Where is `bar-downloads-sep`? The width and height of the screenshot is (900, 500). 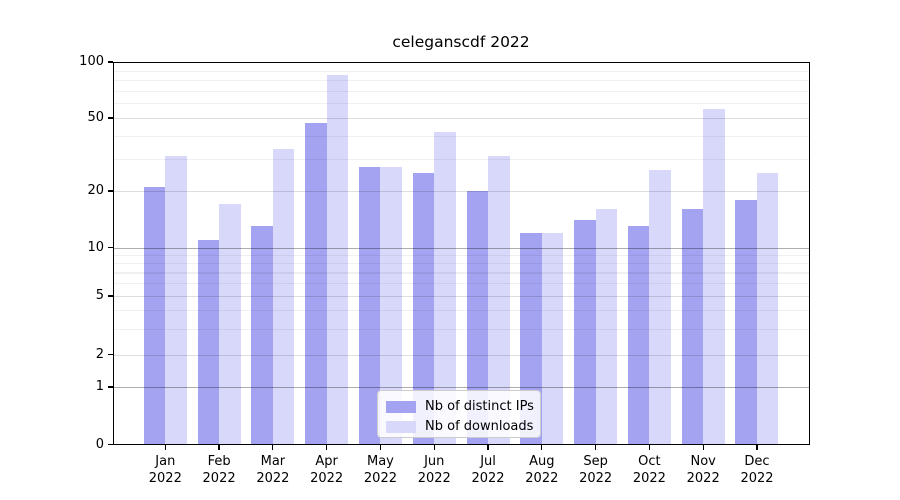 bar-downloads-sep is located at coordinates (606, 327).